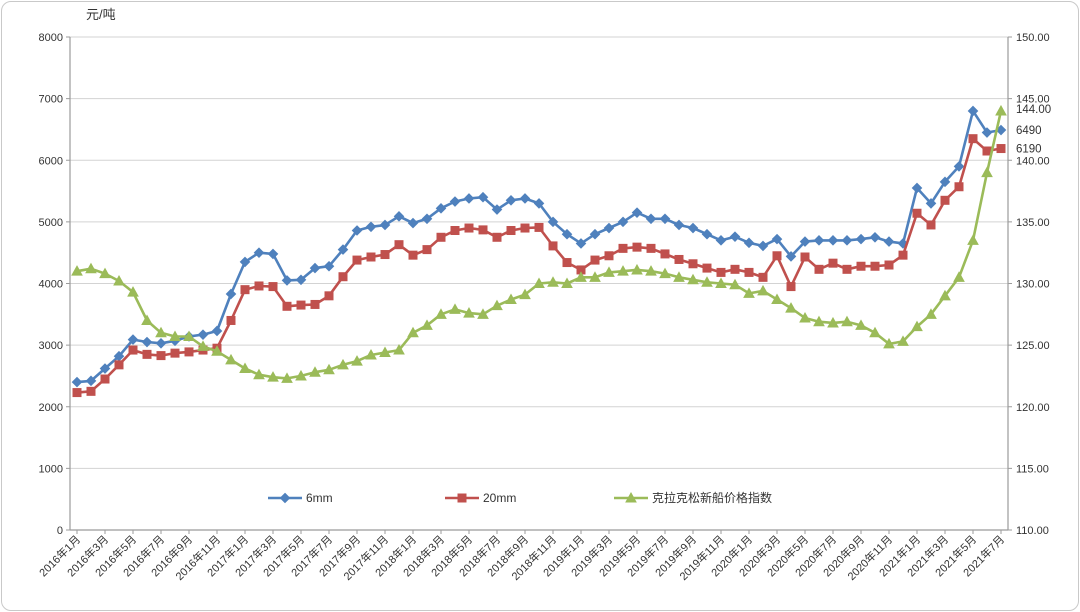 The width and height of the screenshot is (1080, 612). Describe the element at coordinates (51, 346) in the screenshot. I see `left-axis-label: 3000` at that location.